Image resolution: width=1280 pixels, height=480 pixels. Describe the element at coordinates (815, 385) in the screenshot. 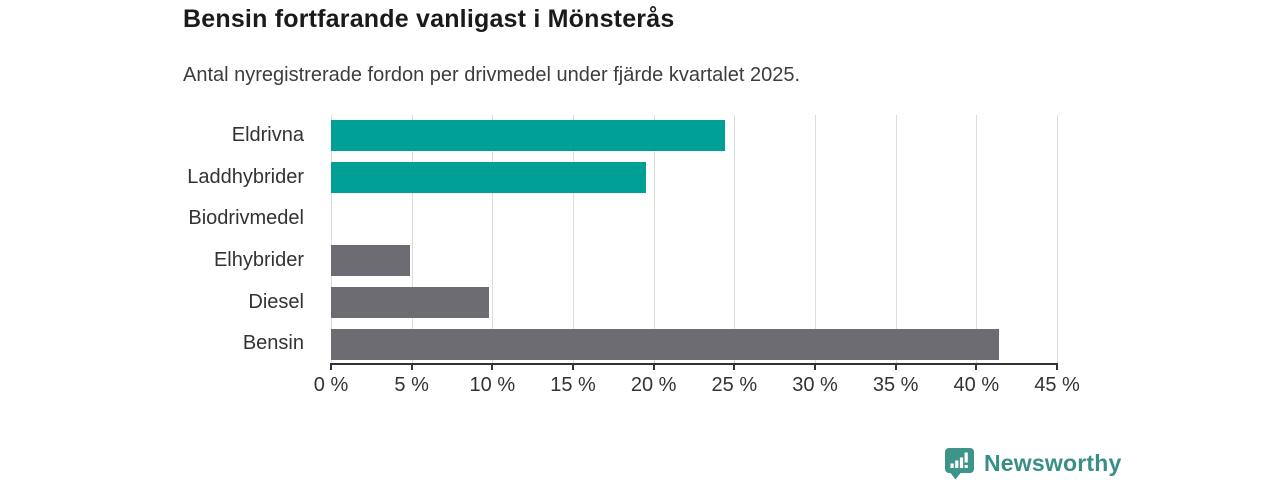

I see `x-tick-label: 30 %` at that location.